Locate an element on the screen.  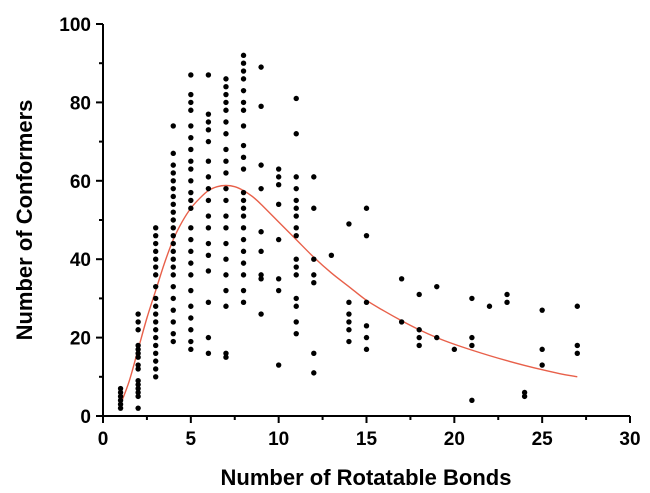
y-tick-label: 40 is located at coordinates (80, 260).